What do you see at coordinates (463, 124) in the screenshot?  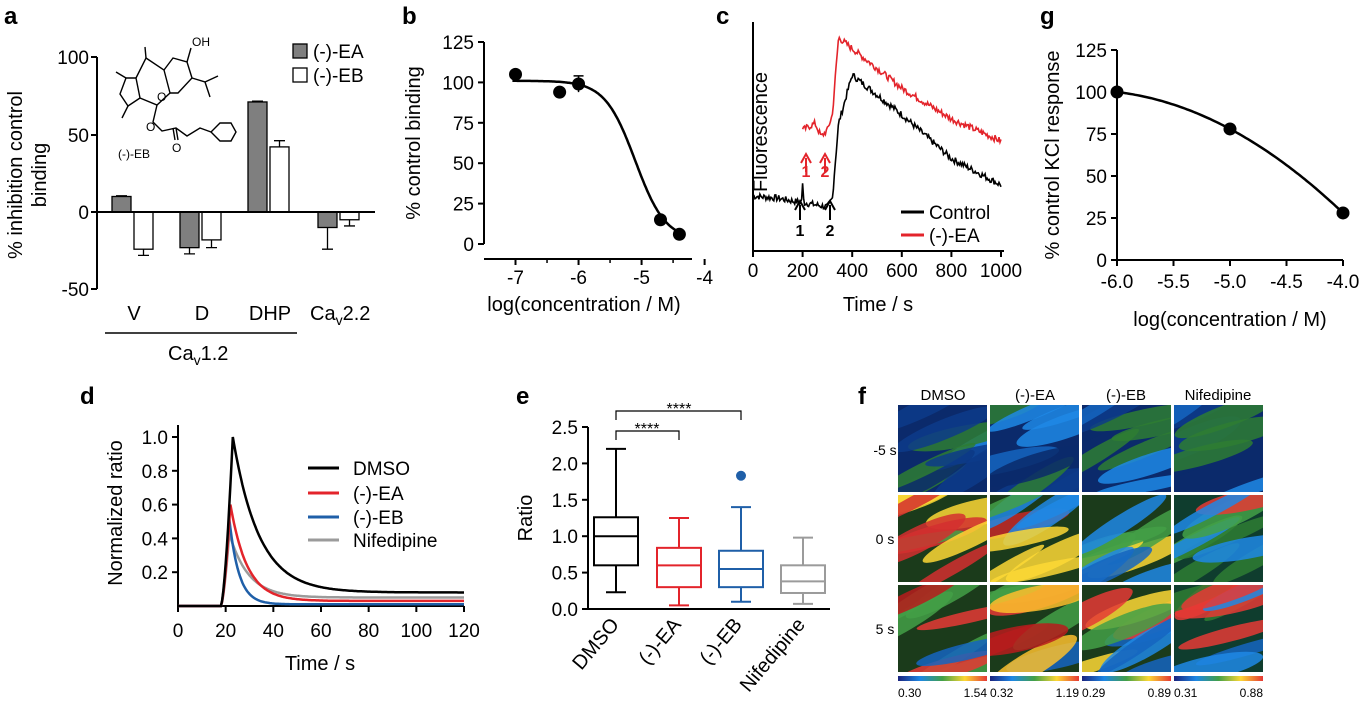 I see `panel-b-ytick-label: 75` at bounding box center [463, 124].